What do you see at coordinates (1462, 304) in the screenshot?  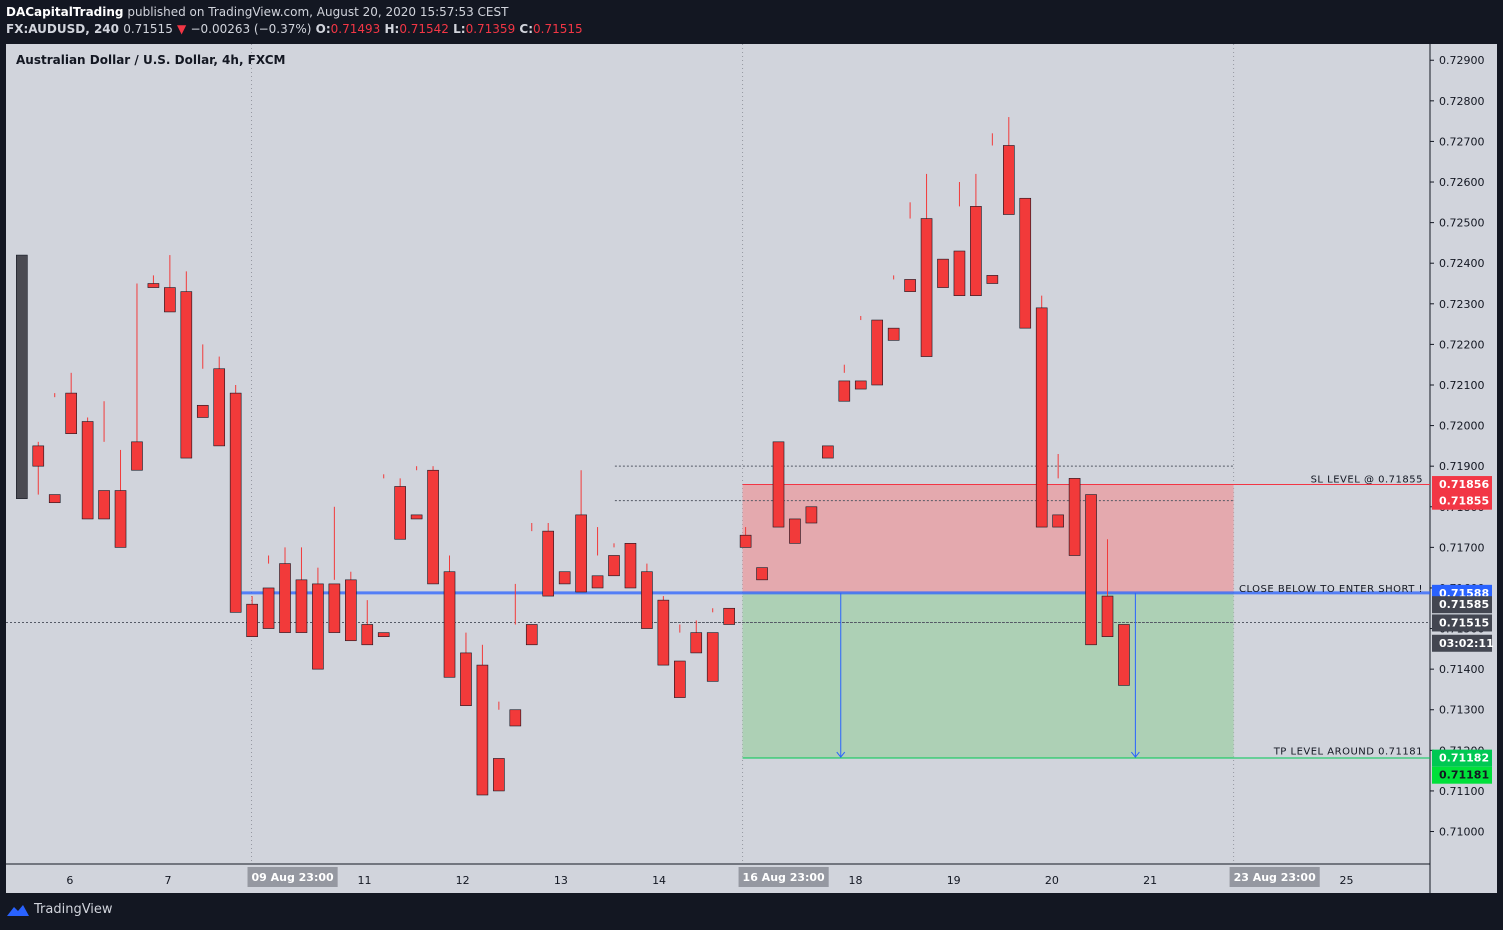 I see `y-tick-label: 0.72300` at bounding box center [1462, 304].